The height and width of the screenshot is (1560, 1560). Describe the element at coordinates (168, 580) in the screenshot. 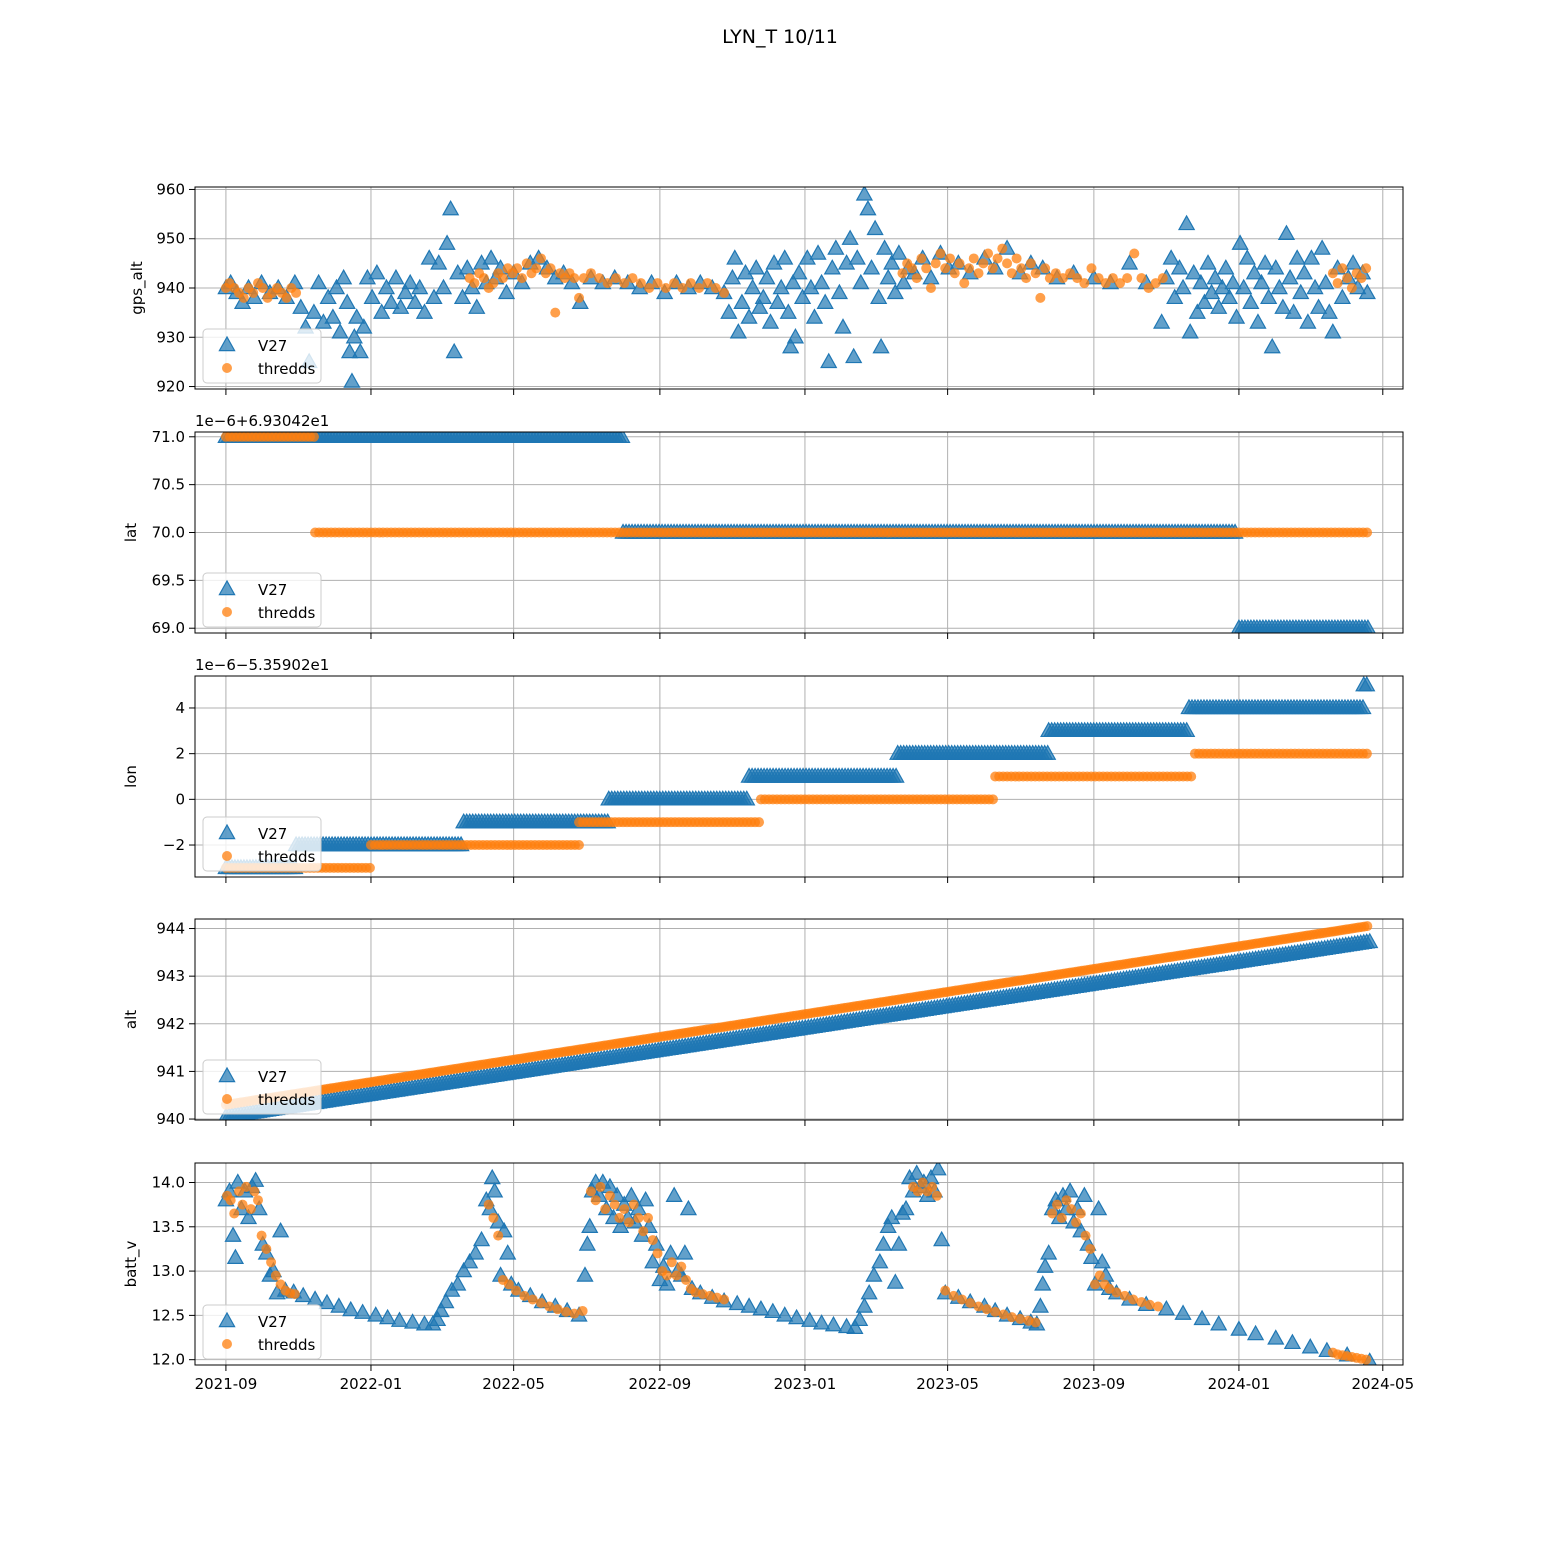

I see `y-tick-label: 69.5` at that location.